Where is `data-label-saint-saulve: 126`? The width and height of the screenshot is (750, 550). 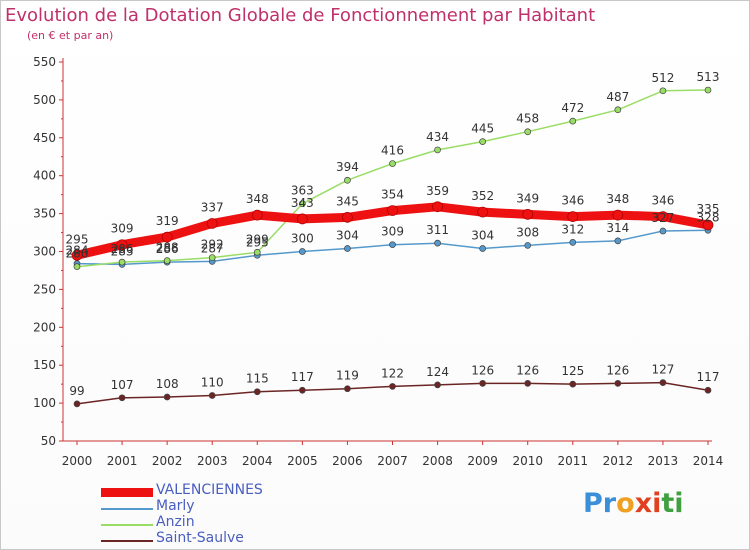 data-label-saint-saulve: 126 is located at coordinates (527, 370).